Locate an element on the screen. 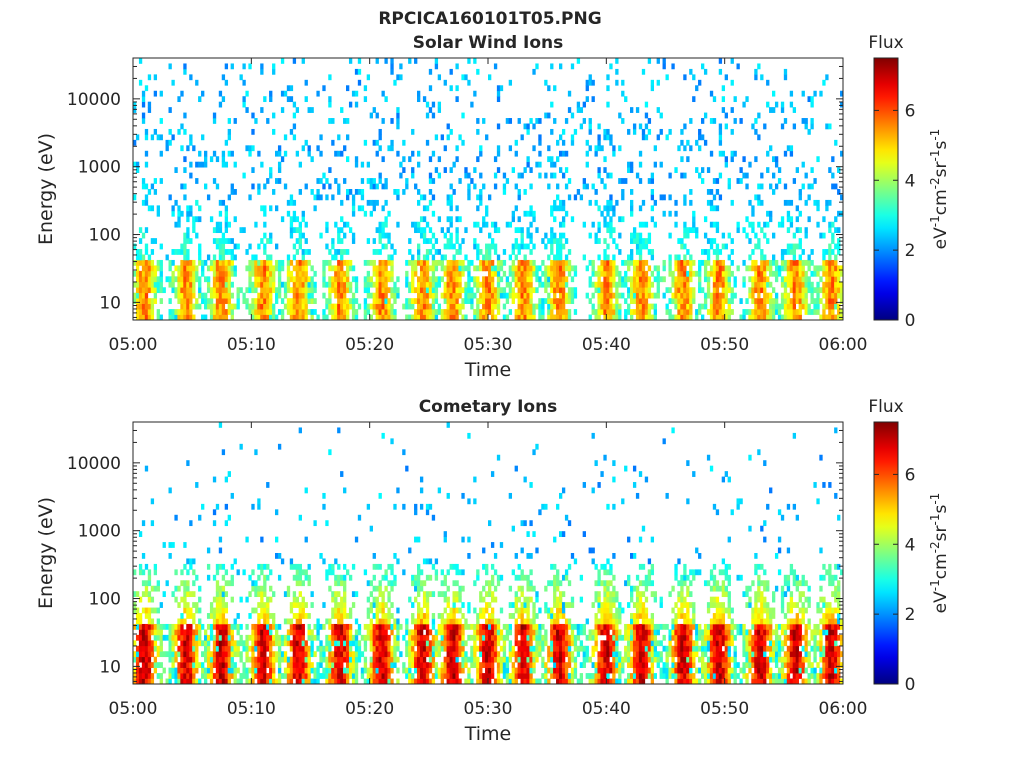 The width and height of the screenshot is (1024, 768). x-tick-label: 05:40 is located at coordinates (606, 345).